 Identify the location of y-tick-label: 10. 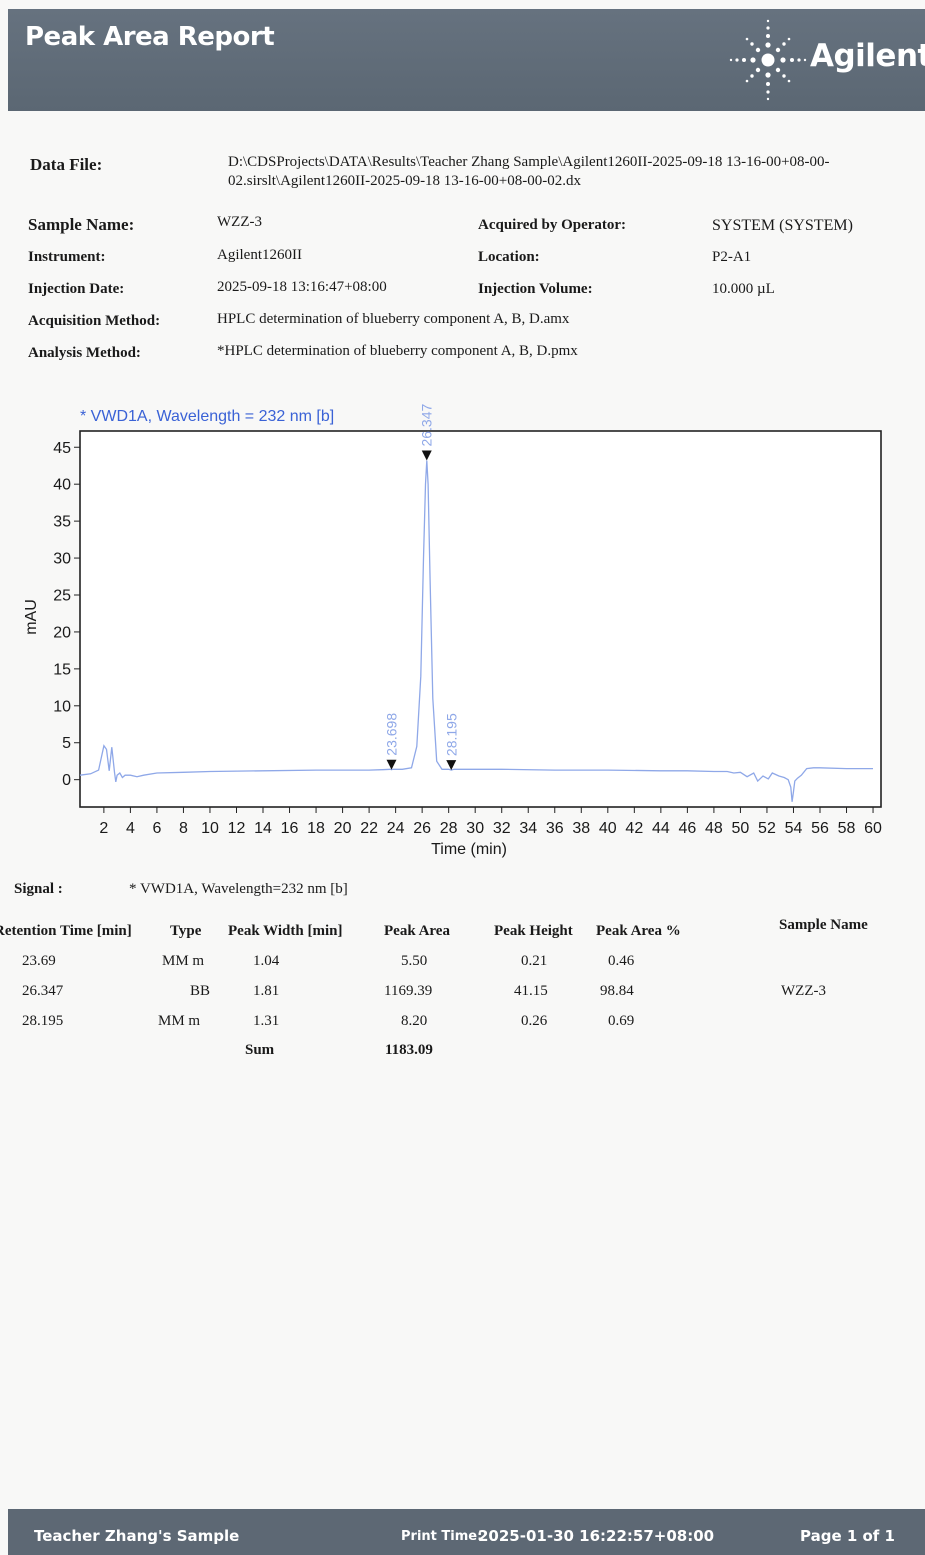
(62, 706).